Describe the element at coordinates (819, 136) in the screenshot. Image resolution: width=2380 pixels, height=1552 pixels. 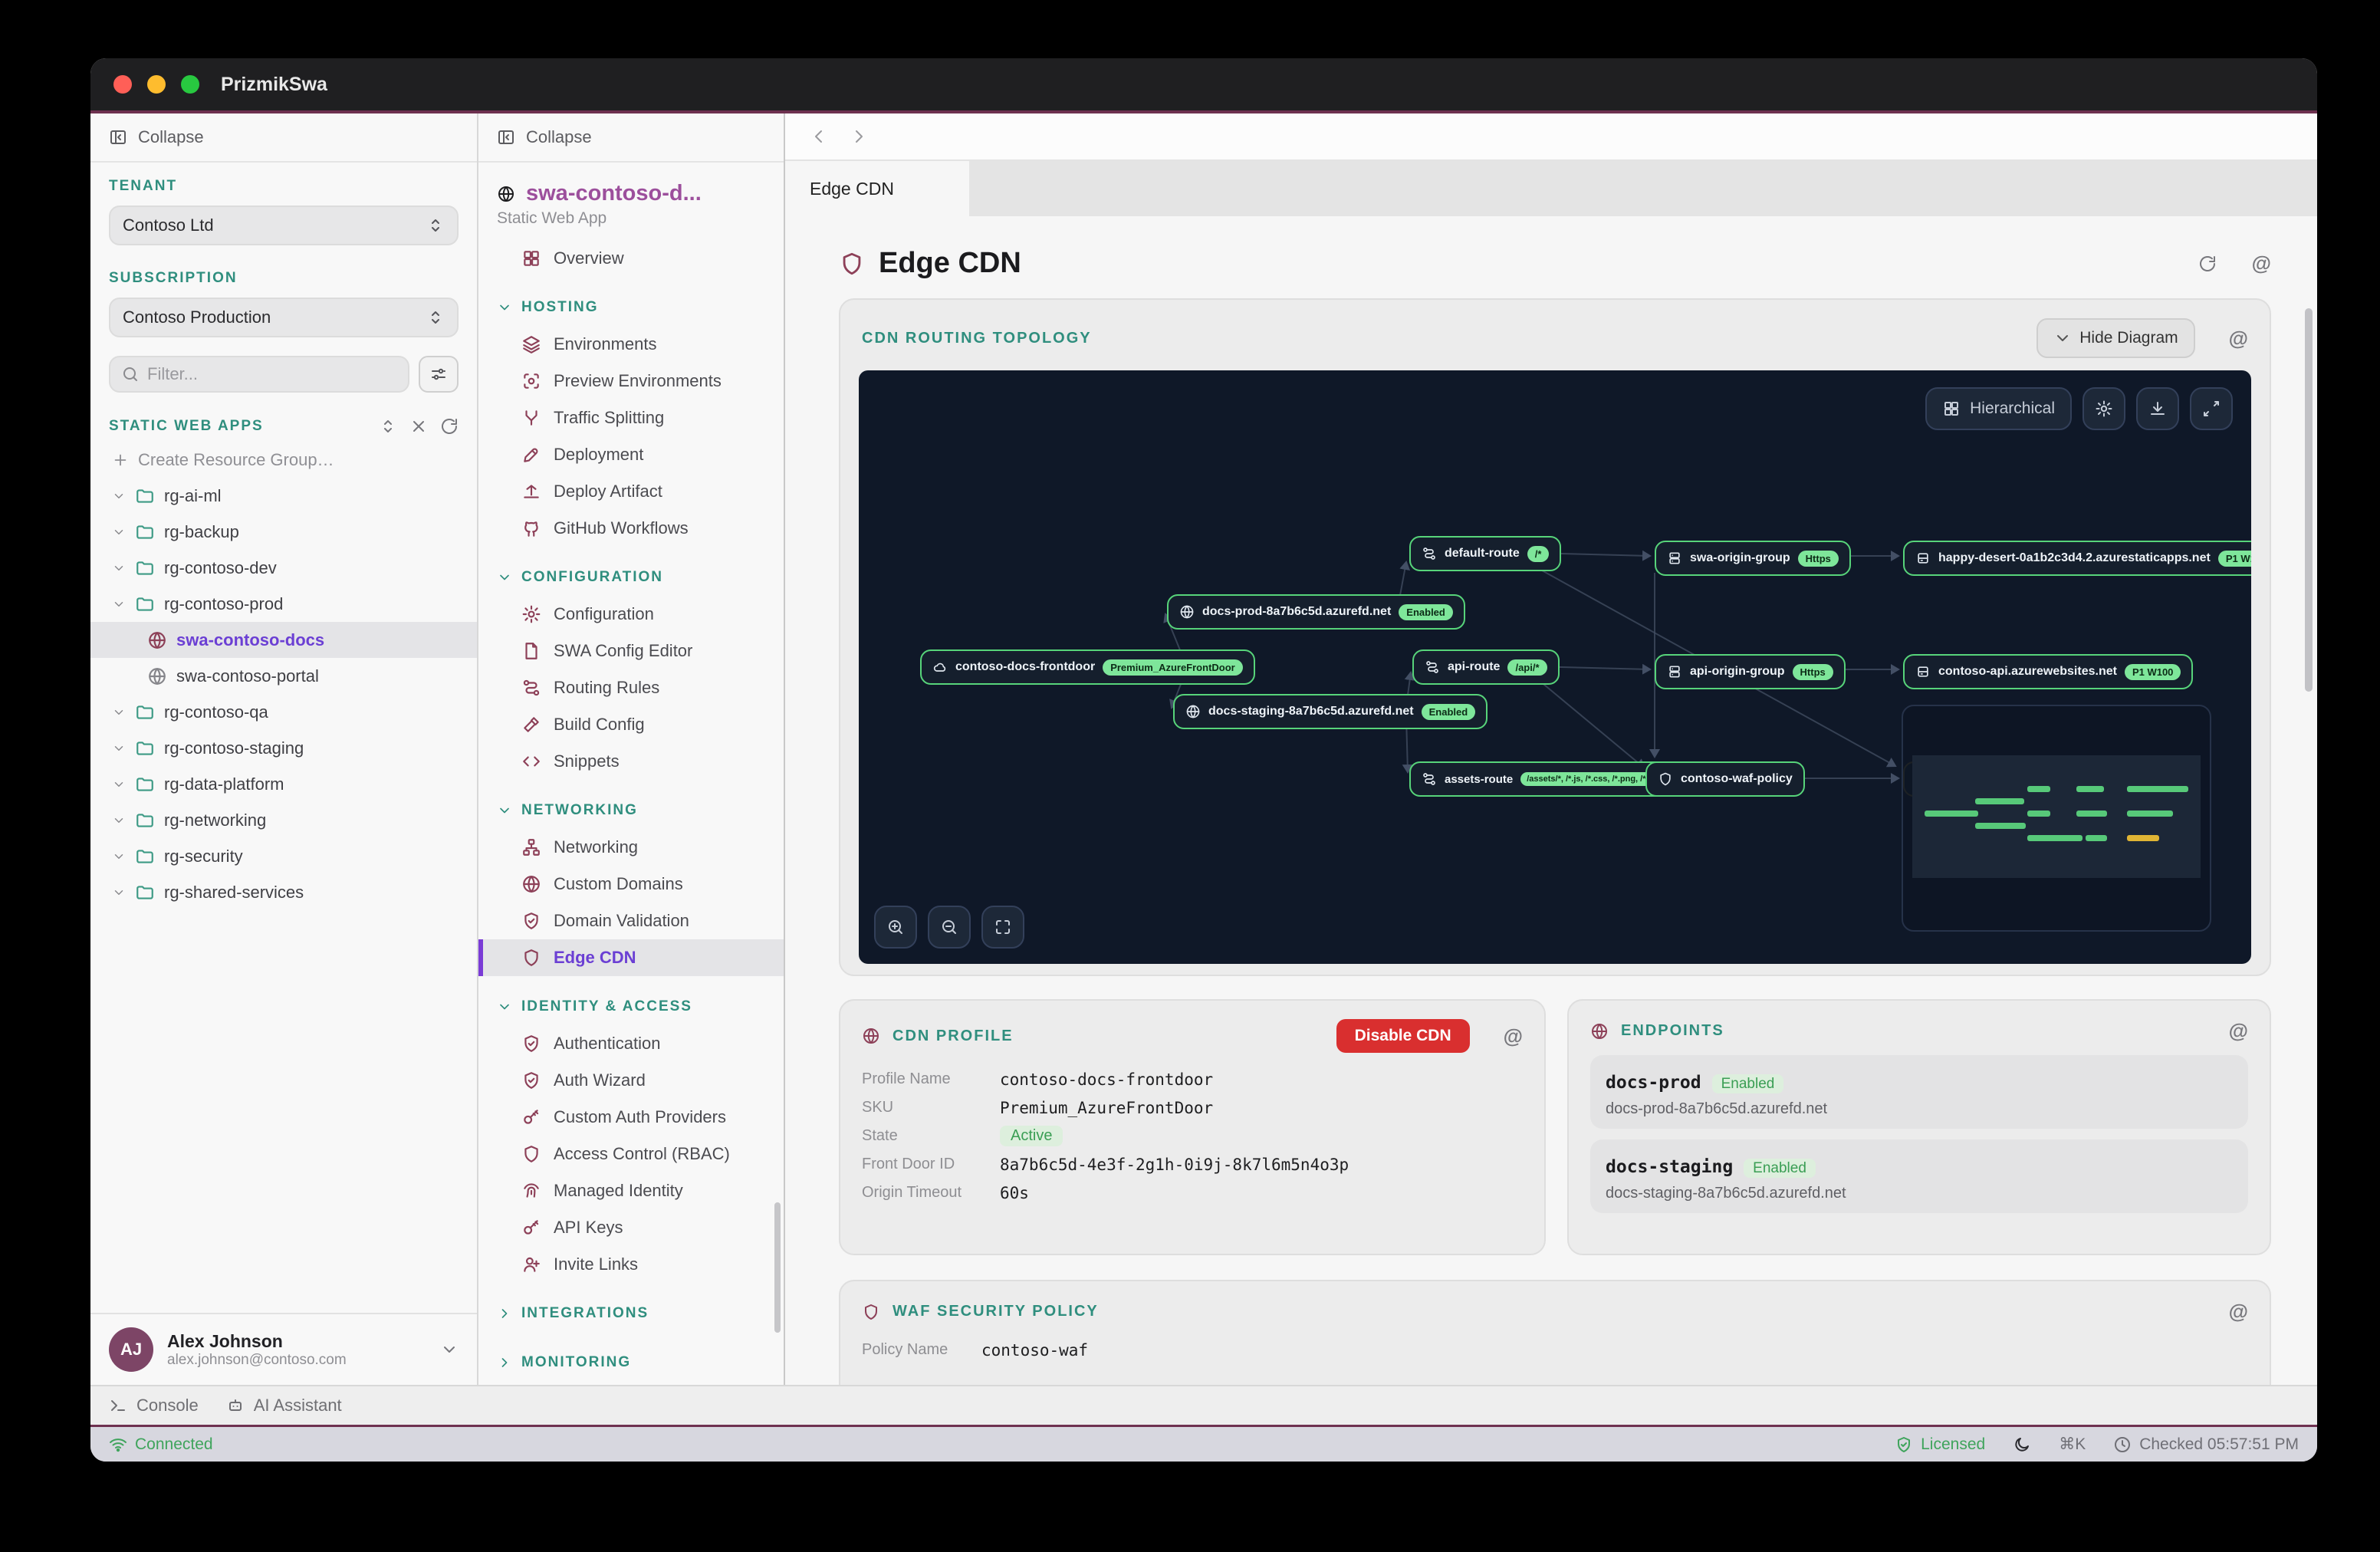
I see `back-button` at that location.